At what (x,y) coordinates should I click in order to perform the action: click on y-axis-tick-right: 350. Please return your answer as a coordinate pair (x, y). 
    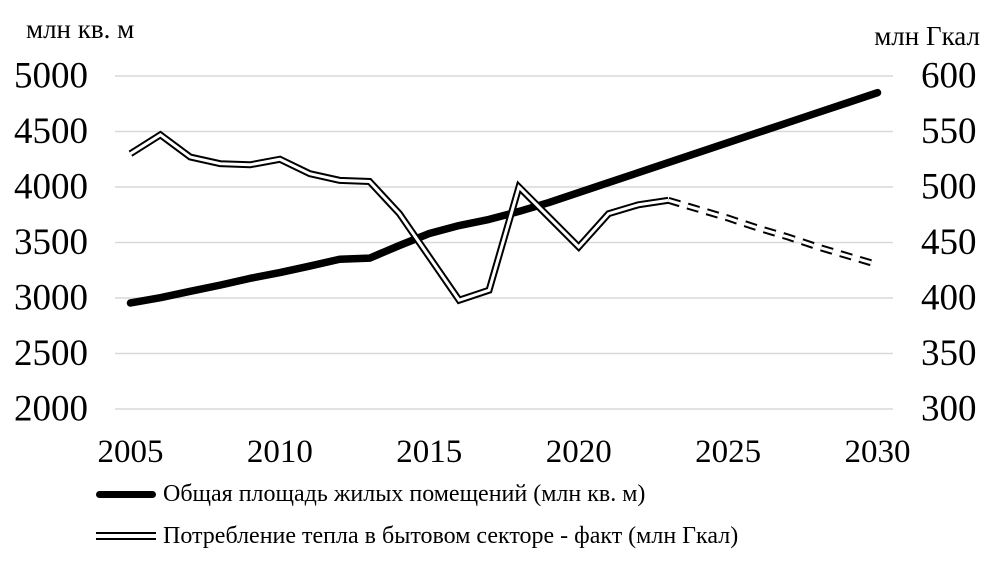
    Looking at the image, I should click on (949, 353).